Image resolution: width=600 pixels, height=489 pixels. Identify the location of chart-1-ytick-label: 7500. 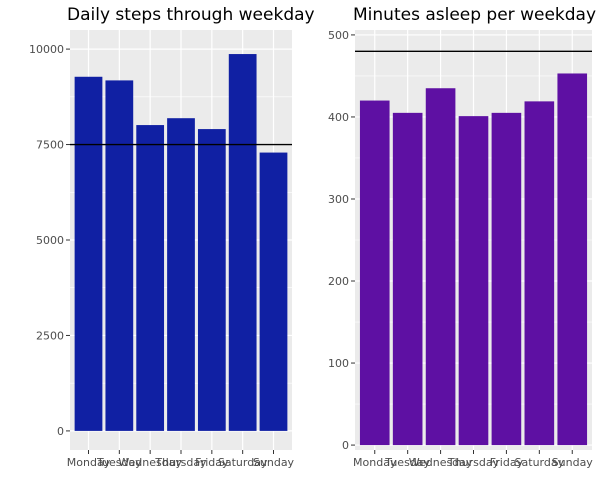
(50, 145).